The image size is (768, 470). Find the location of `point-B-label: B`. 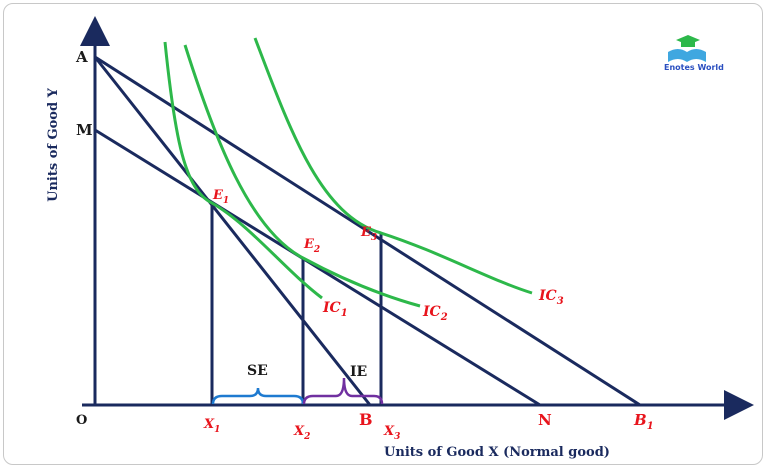

point-B-label: B is located at coordinates (366, 419).